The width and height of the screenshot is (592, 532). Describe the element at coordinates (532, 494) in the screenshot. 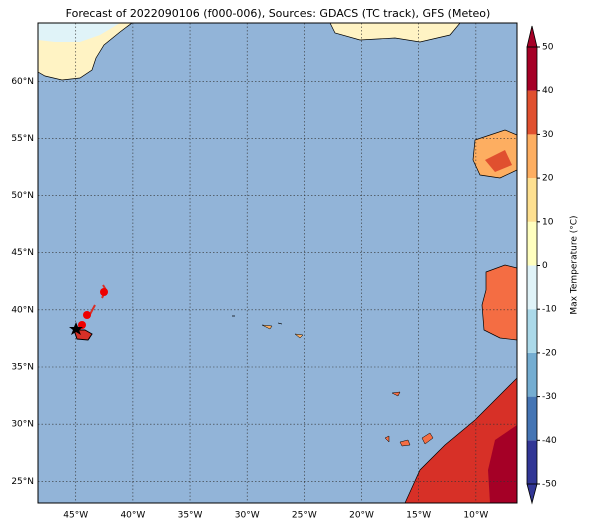

I see `colorbar-extend-min` at that location.